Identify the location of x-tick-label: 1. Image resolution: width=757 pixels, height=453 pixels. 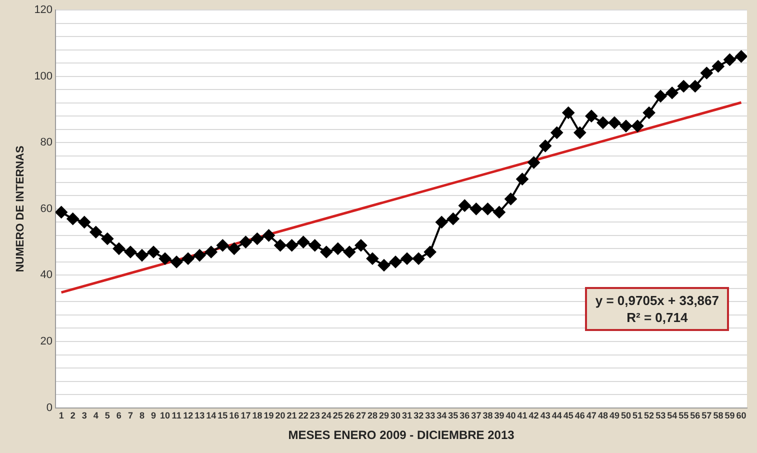
(61, 415).